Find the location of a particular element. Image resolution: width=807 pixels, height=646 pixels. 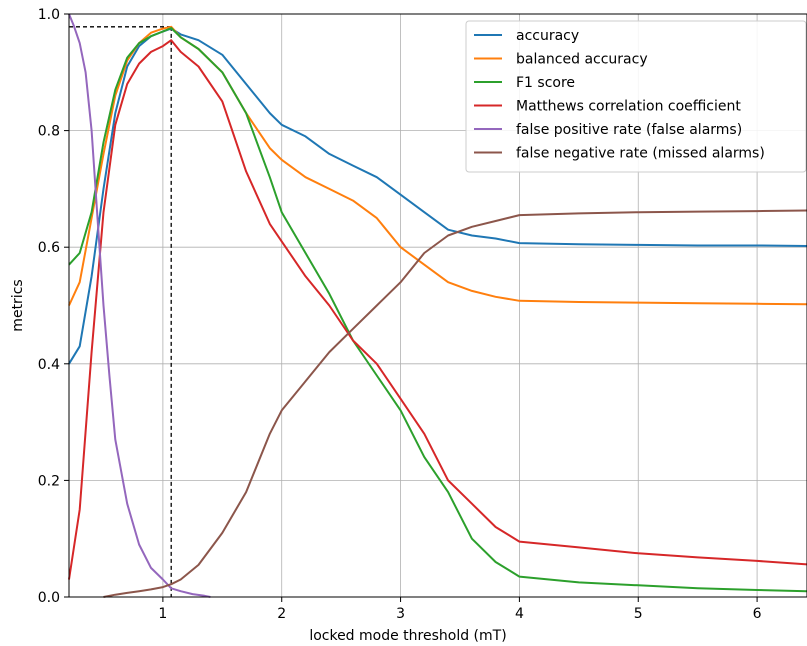

x-tick-label: 4 is located at coordinates (519, 614).